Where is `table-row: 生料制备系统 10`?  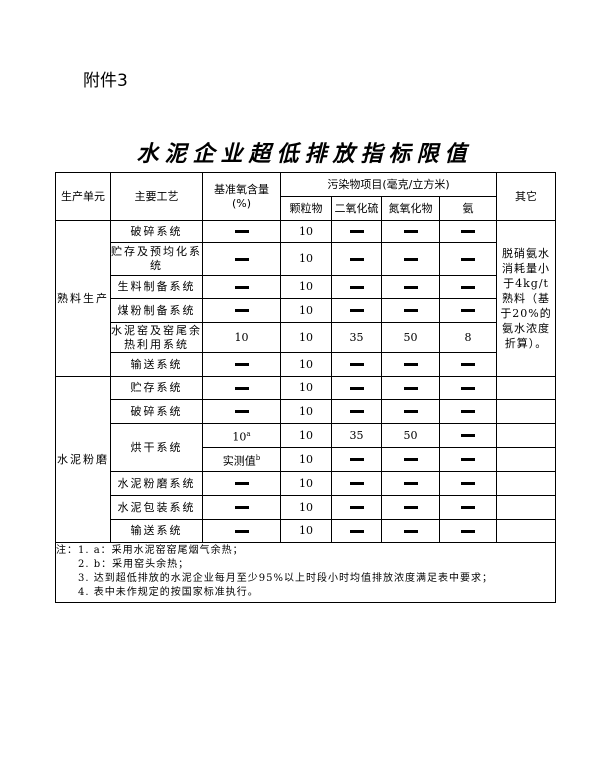
table-row: 生料制备系统 10 is located at coordinates (306, 287).